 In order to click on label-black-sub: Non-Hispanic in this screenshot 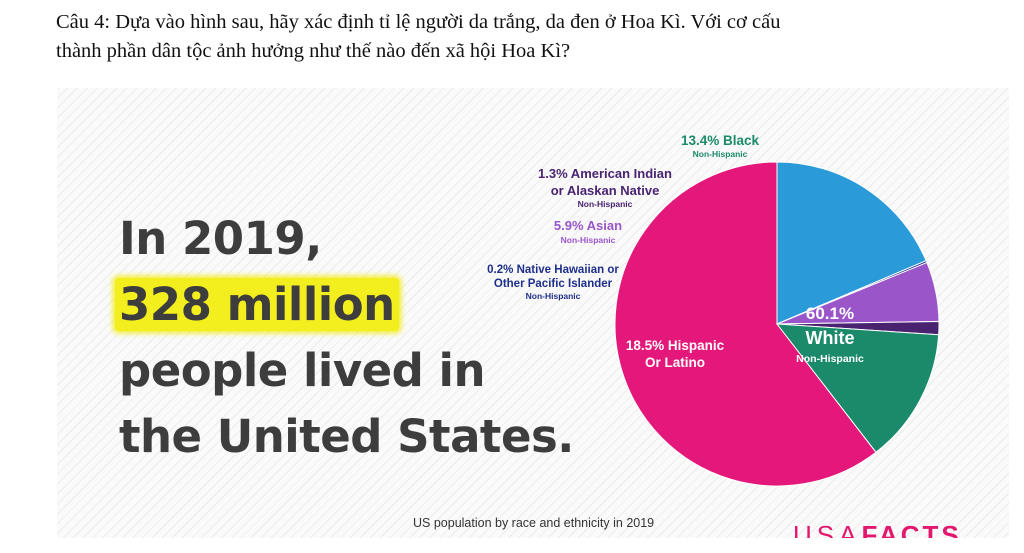, I will do `click(720, 154)`.